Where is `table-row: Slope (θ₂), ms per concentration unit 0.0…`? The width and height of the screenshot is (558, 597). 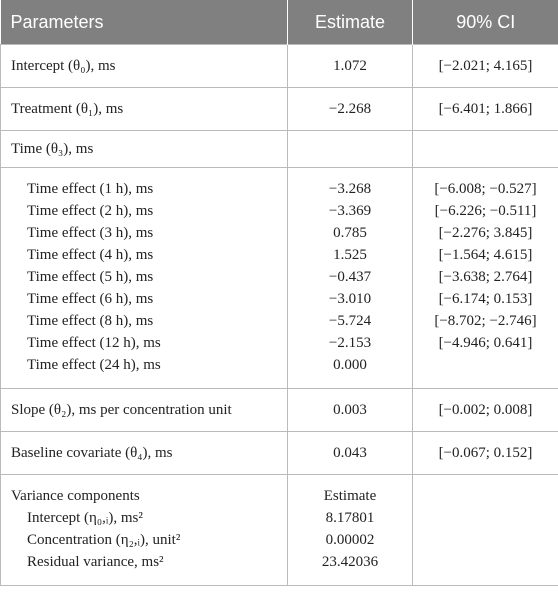
table-row: Slope (θ₂), ms per concentration unit 0.0… is located at coordinates (279, 410).